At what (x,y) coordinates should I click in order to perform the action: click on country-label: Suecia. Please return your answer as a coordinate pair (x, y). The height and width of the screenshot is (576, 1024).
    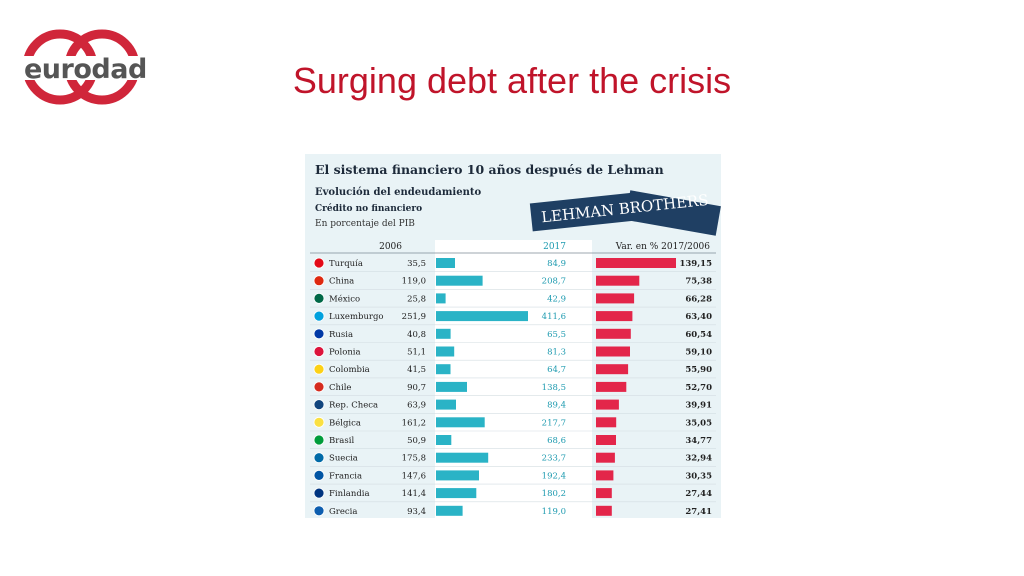
    Looking at the image, I should click on (343, 459).